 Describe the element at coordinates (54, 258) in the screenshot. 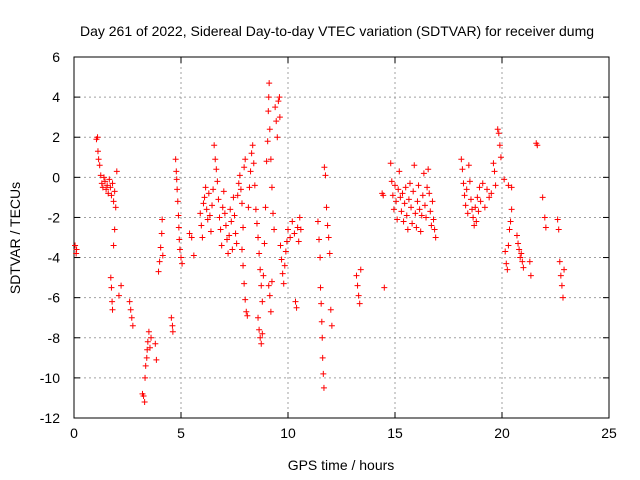

I see `y-tick-label: -4` at that location.